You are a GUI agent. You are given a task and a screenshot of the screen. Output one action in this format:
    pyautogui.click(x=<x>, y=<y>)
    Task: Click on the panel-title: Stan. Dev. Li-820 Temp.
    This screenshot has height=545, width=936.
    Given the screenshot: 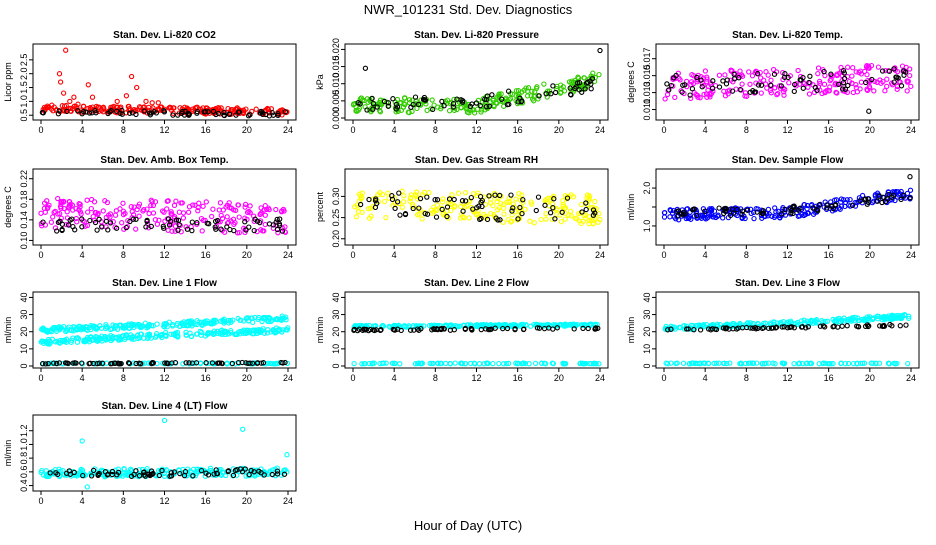 What is the action you would take?
    pyautogui.click(x=787, y=35)
    